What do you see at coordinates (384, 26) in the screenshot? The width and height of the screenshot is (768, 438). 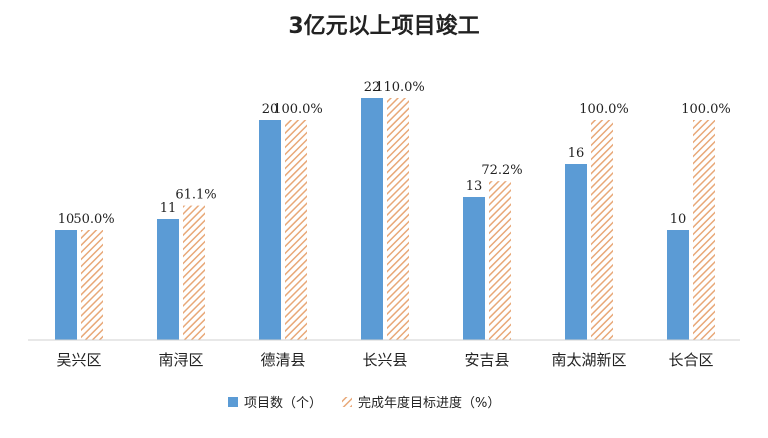 I see `chart-title: 3亿元以上项目竣工` at bounding box center [384, 26].